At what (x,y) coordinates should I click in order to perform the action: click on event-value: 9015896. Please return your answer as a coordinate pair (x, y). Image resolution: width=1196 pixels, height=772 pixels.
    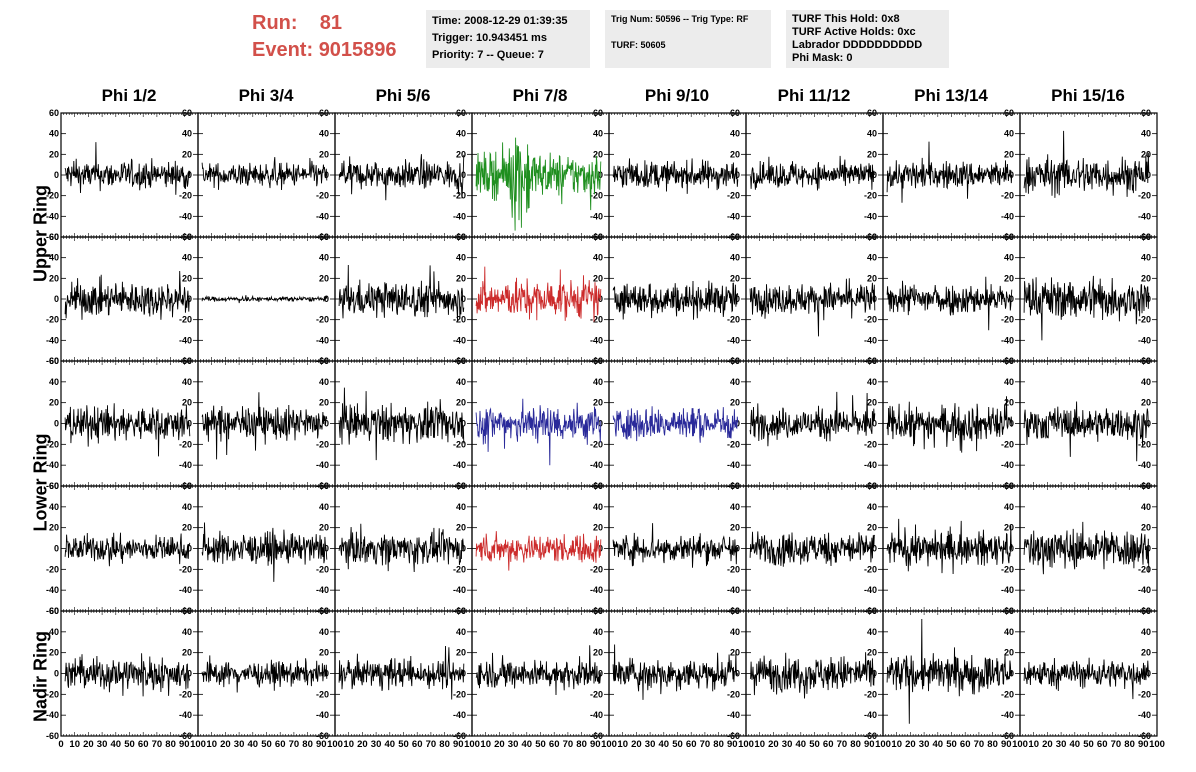
    Looking at the image, I should click on (357, 50).